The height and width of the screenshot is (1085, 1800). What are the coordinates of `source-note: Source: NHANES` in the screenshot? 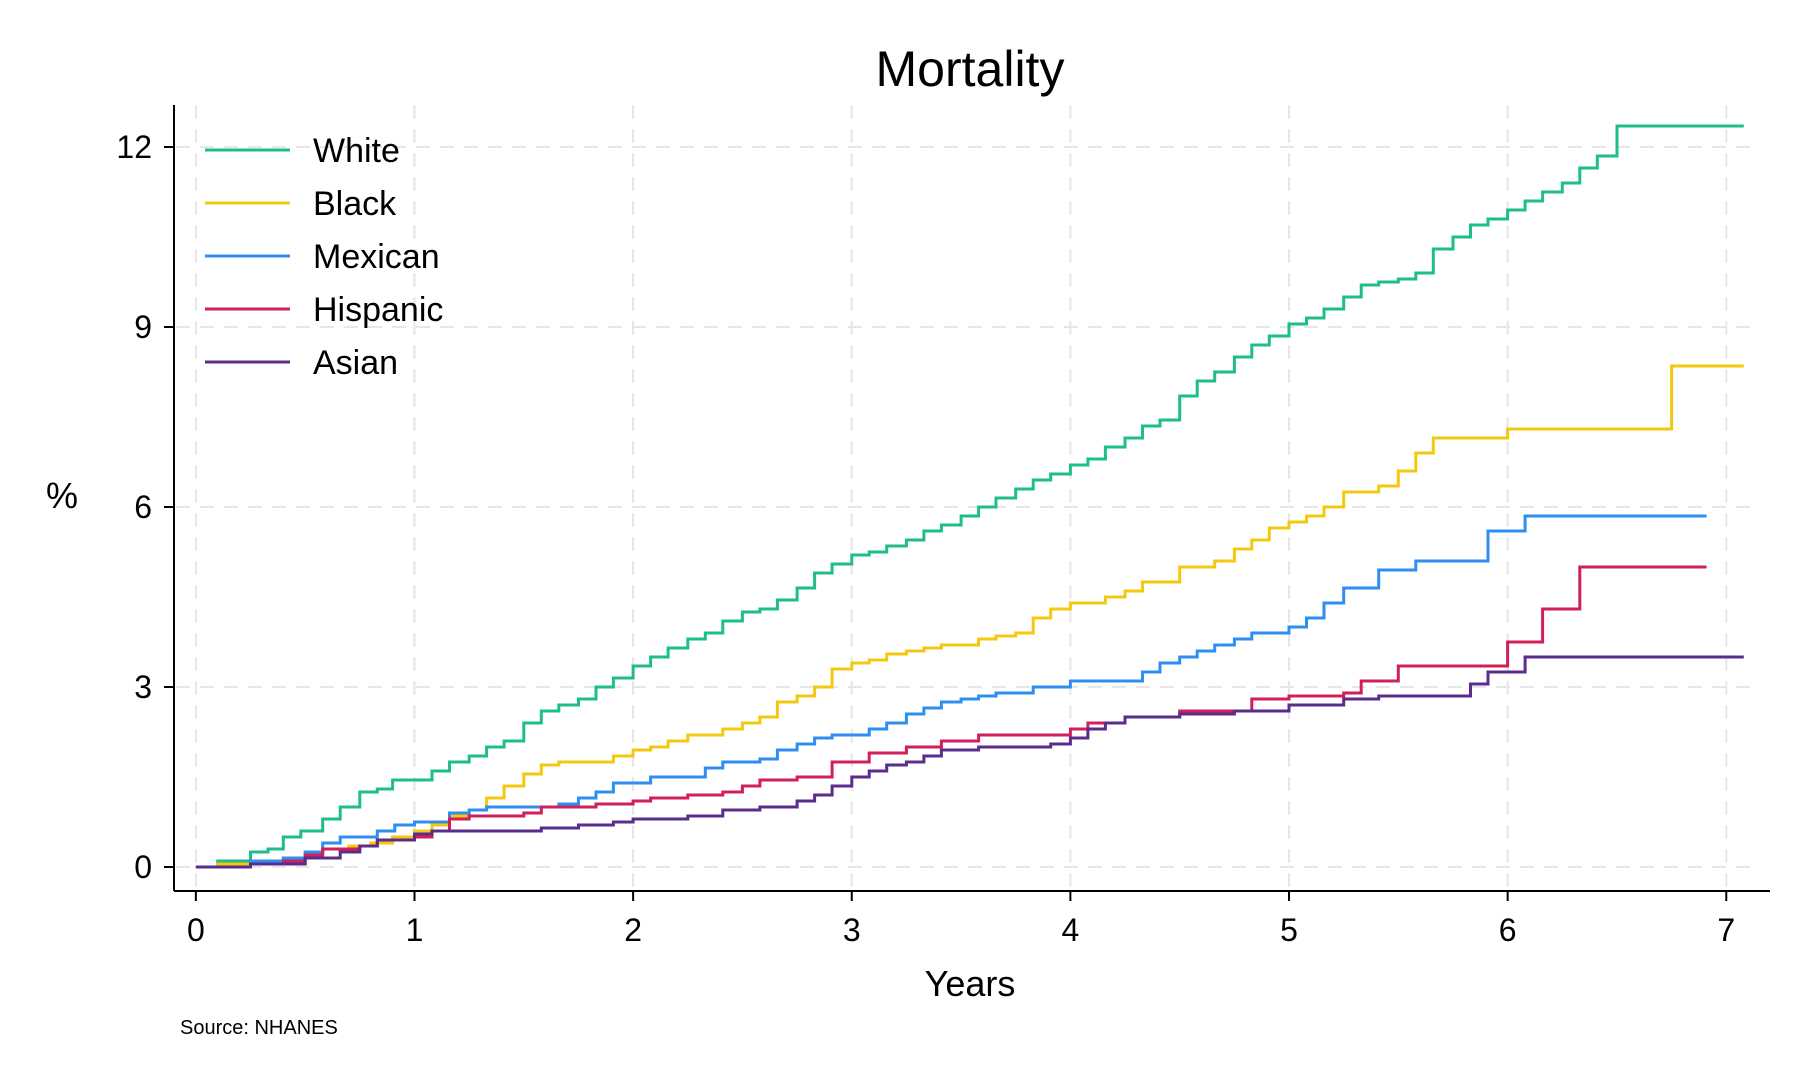 It's located at (259, 1028).